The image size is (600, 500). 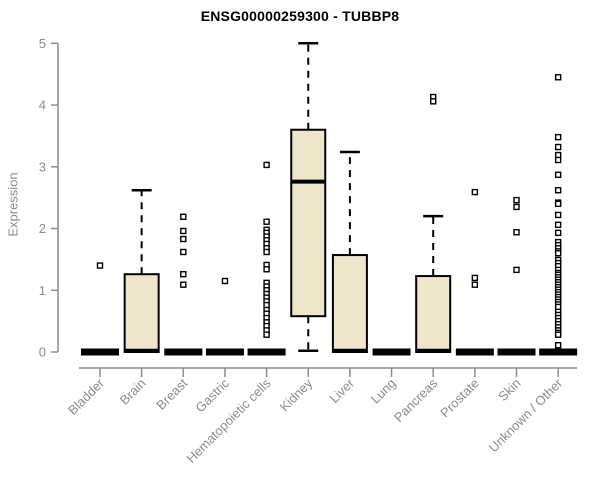 I want to click on x-tick-label: Liver, so click(x=341, y=390).